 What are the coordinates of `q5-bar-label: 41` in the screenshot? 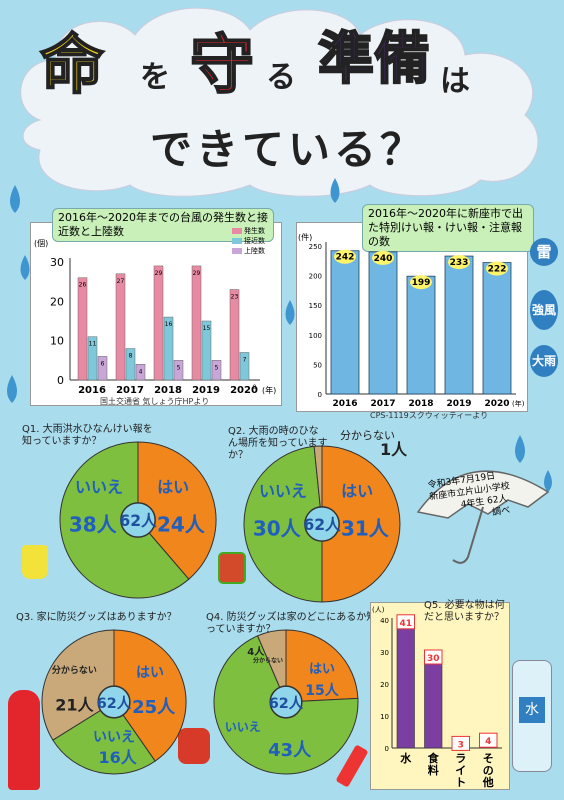 It's located at (405, 624).